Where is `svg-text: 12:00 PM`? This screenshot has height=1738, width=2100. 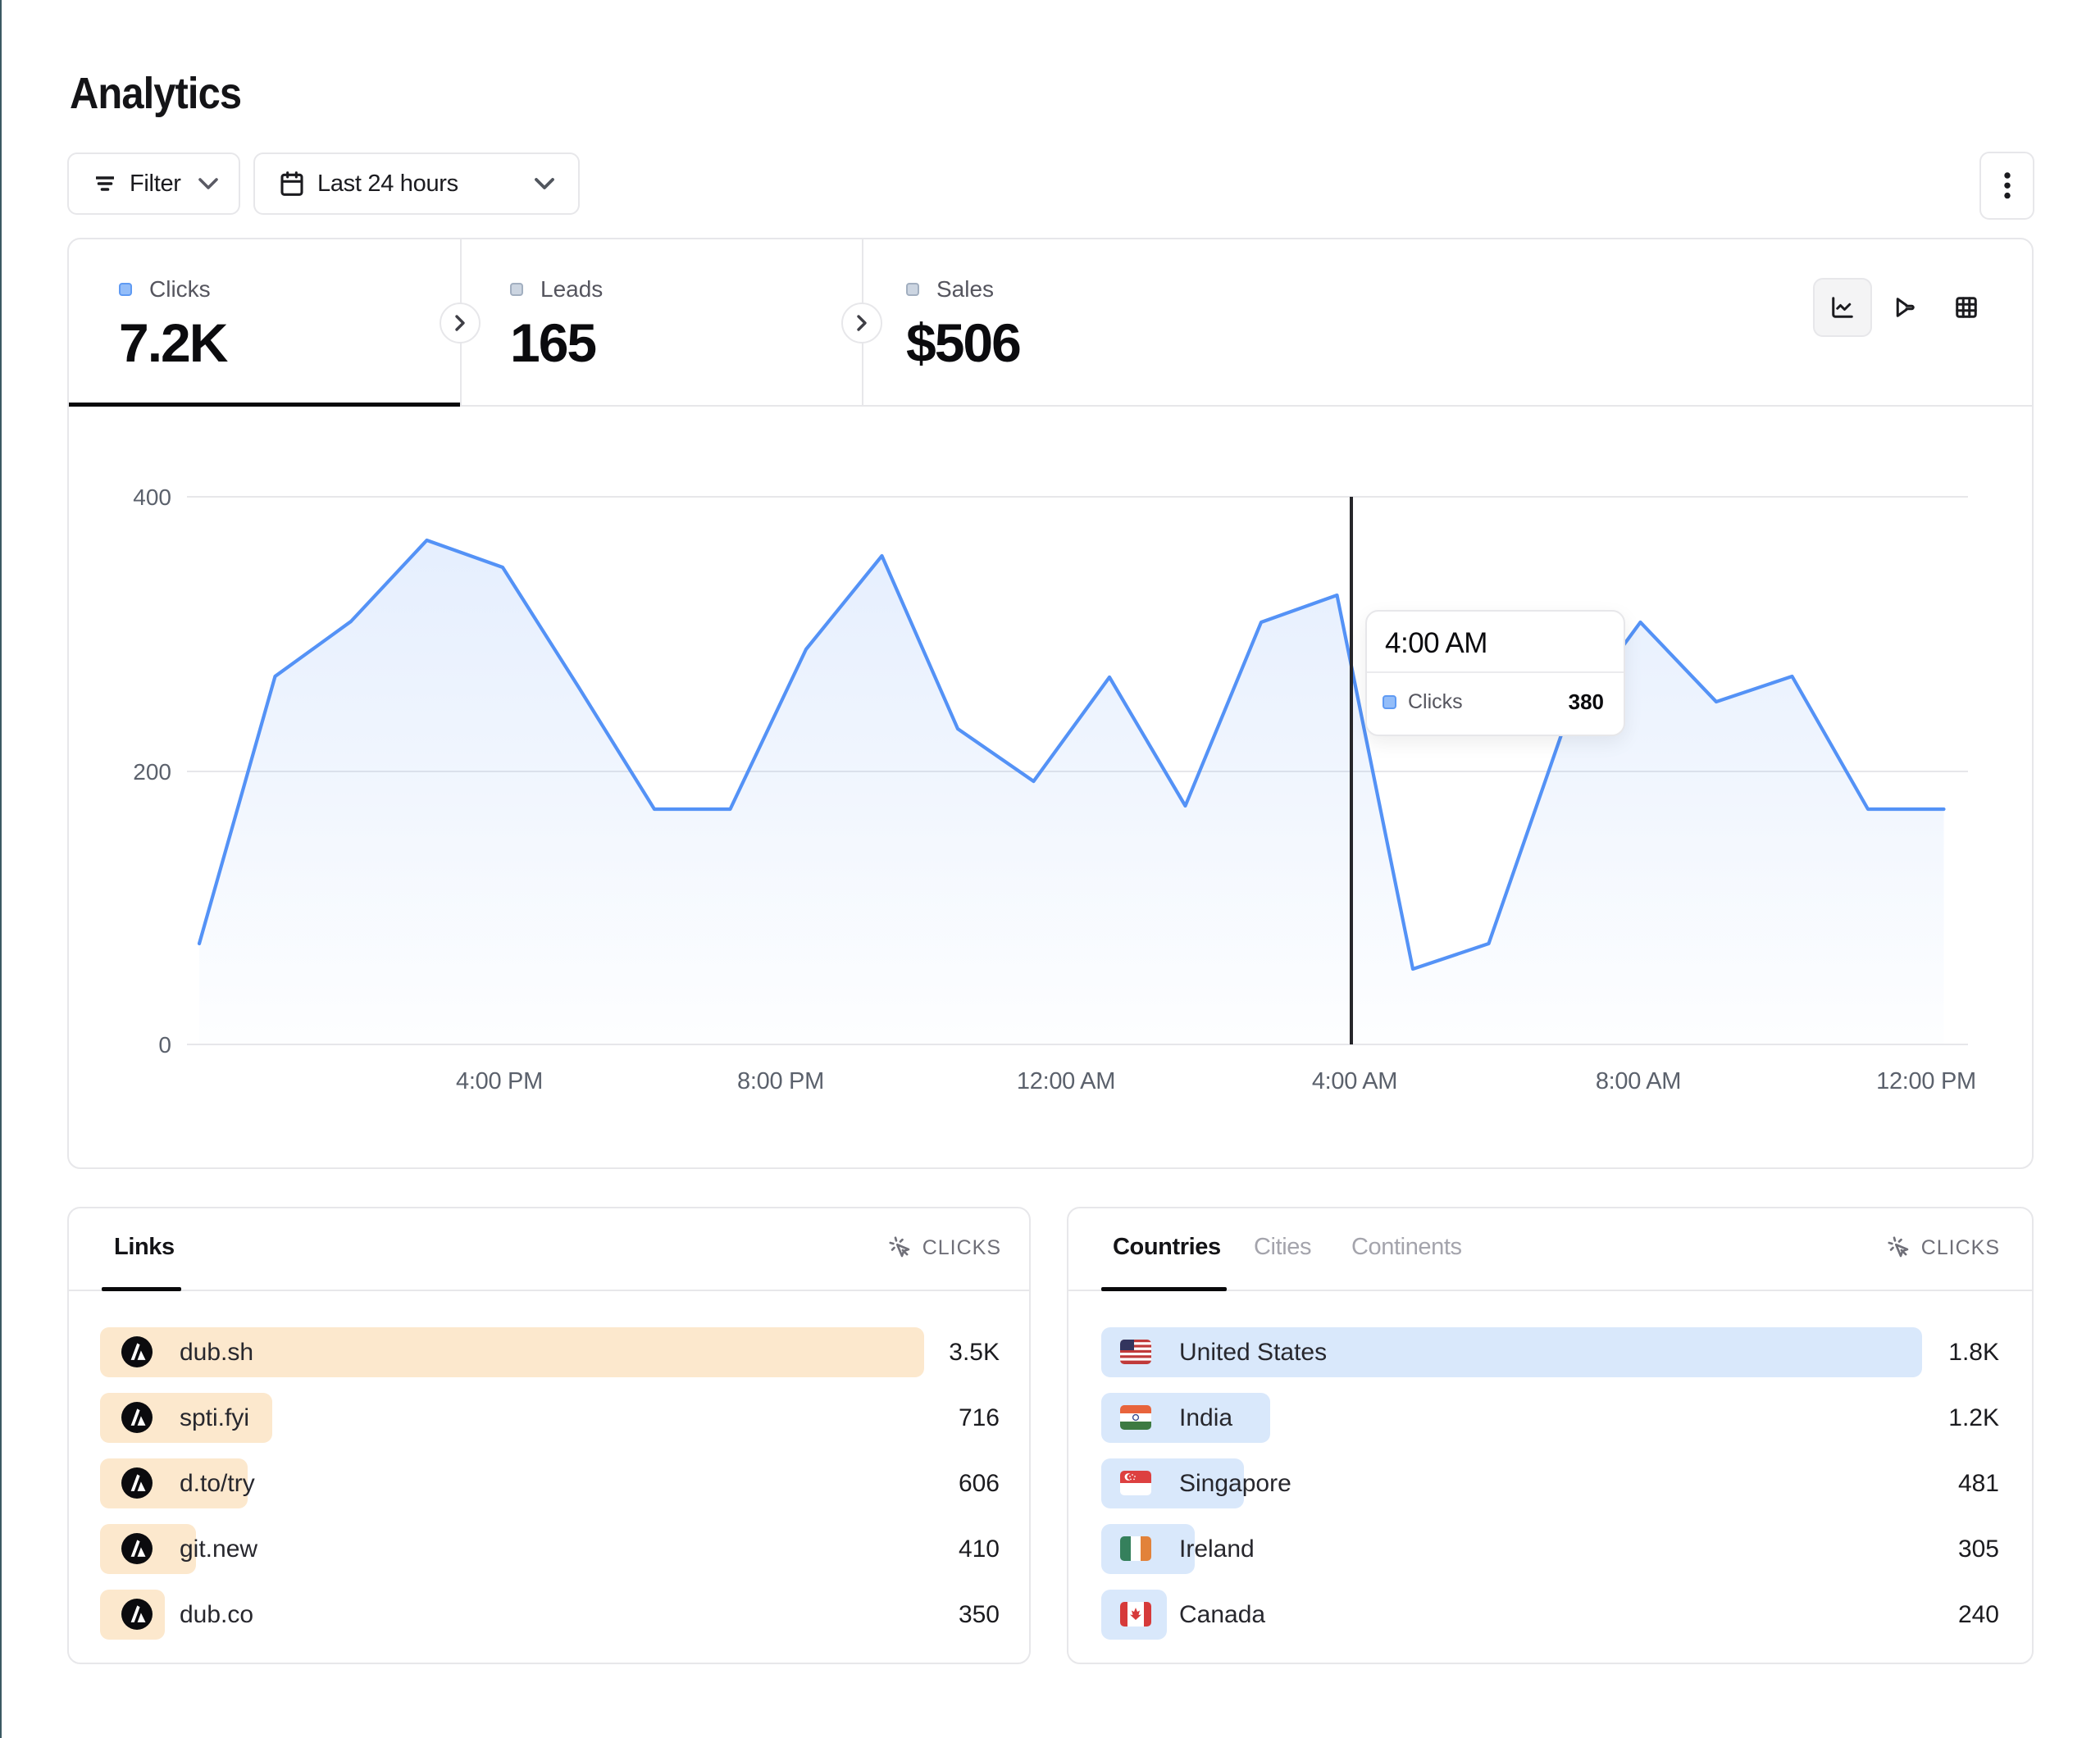 svg-text: 12:00 PM is located at coordinates (1926, 1081).